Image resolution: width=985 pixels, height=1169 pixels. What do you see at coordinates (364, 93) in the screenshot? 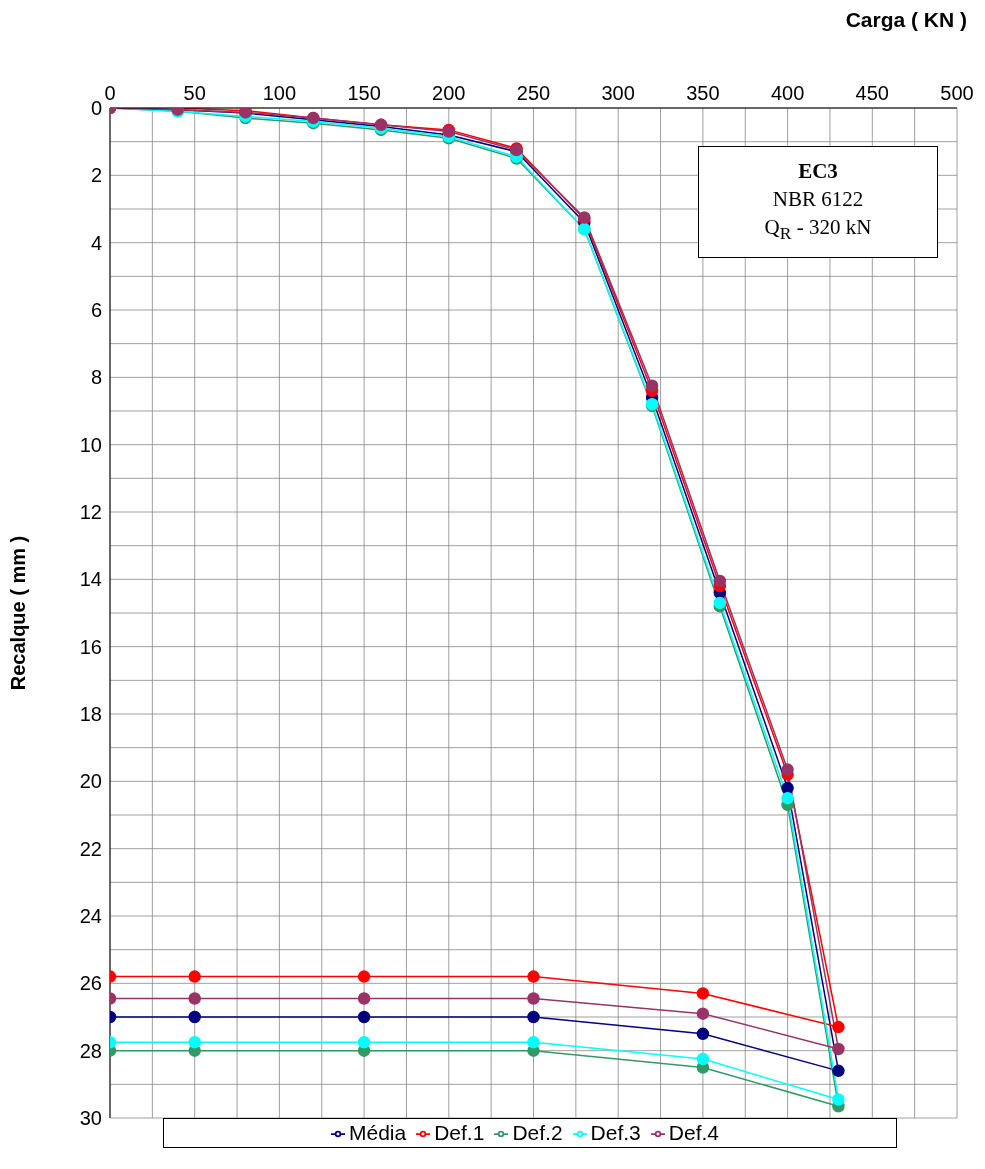
I see `x-tick-label: 150` at bounding box center [364, 93].